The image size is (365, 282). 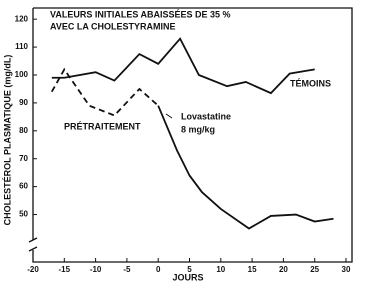 What do you see at coordinates (189, 269) in the screenshot?
I see `x-tick-label: 5` at bounding box center [189, 269].